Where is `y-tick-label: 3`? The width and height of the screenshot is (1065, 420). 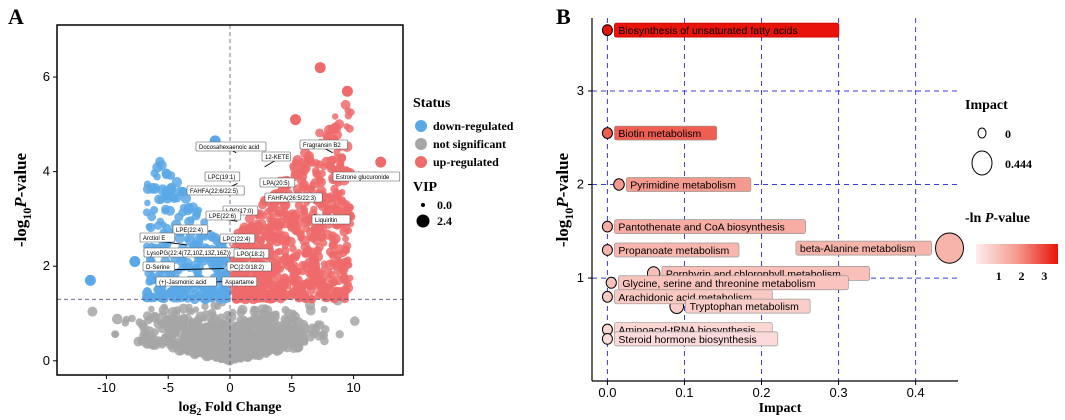 y-tick-label: 3 is located at coordinates (580, 90).